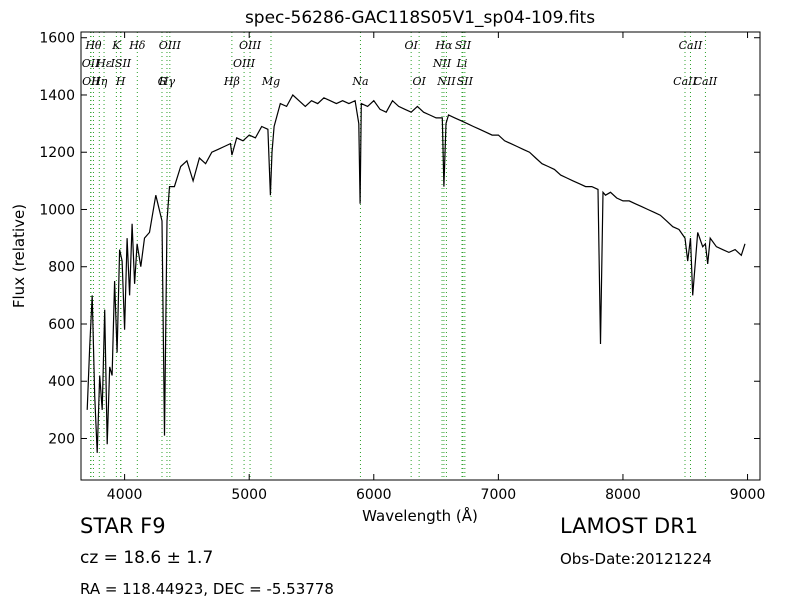 This screenshot has height=600, width=800. I want to click on line-marker-label-14: OIII, so click(250, 45).